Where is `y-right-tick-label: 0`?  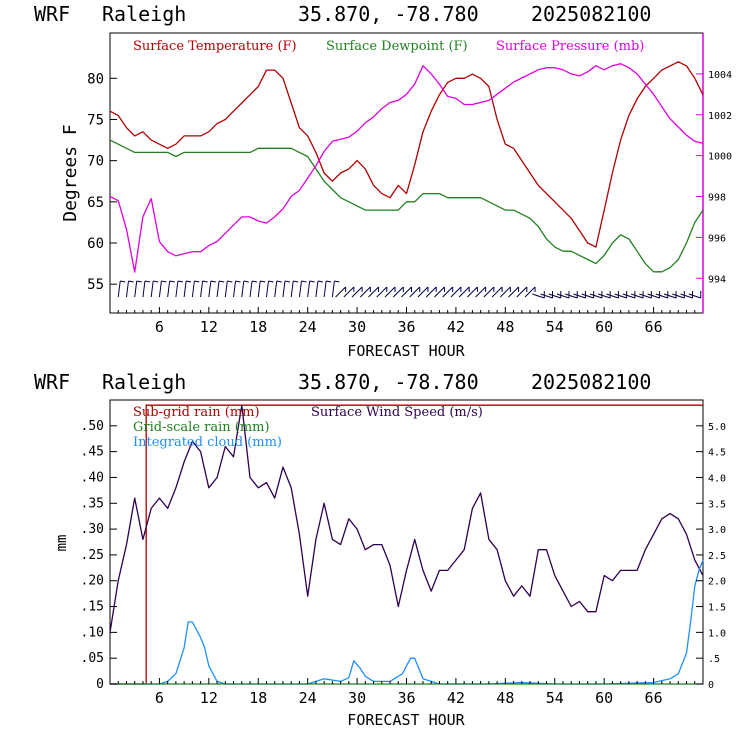 y-right-tick-label: 0 is located at coordinates (711, 685).